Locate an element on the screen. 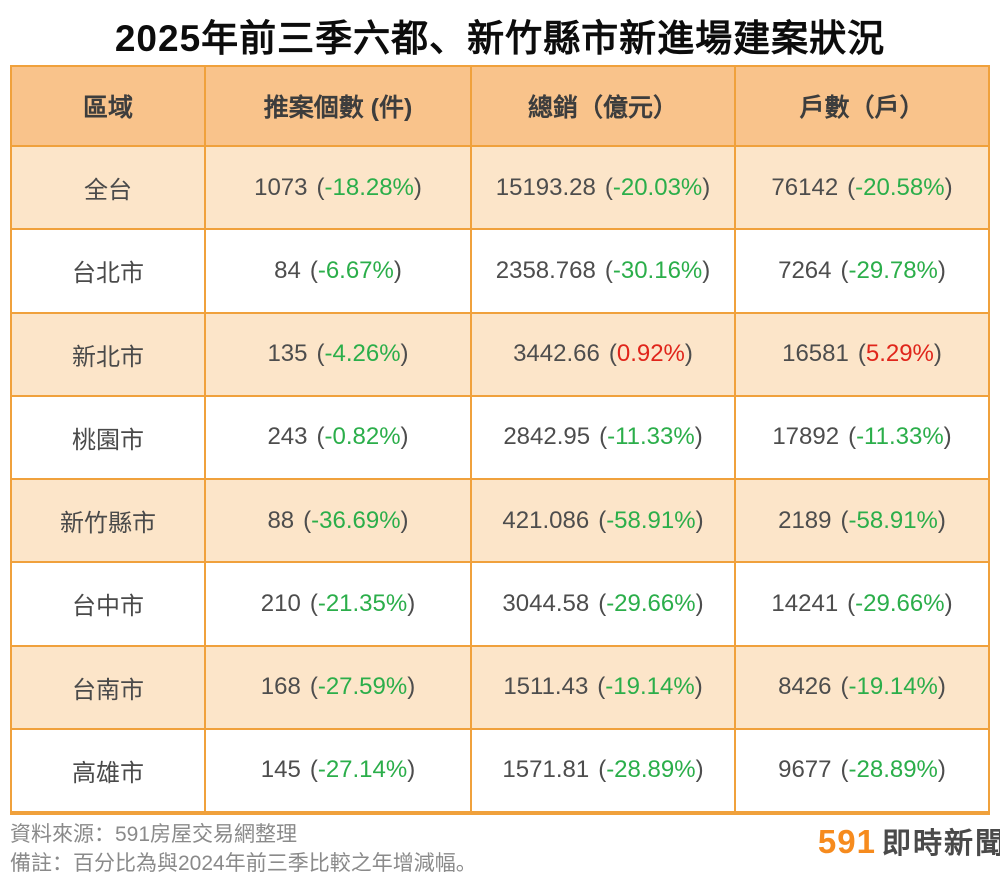 The height and width of the screenshot is (895, 1000). units-cell: 17892 -11.33% is located at coordinates (862, 437).